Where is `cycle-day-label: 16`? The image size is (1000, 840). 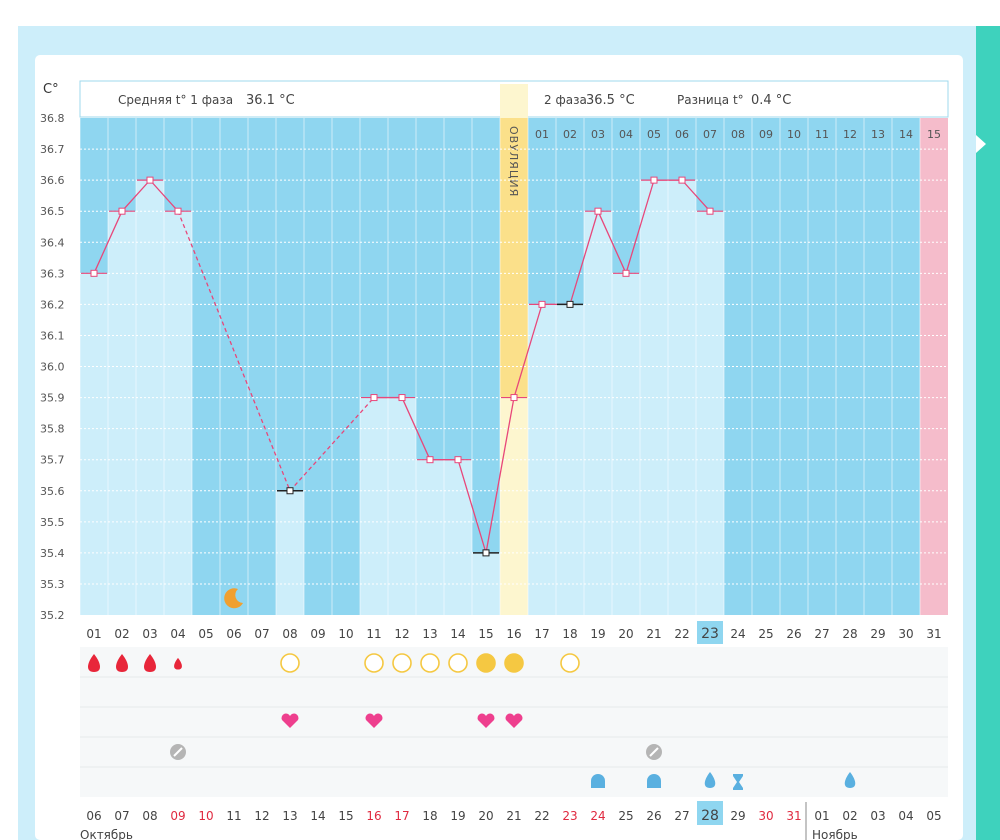 cycle-day-label: 16 is located at coordinates (513, 634).